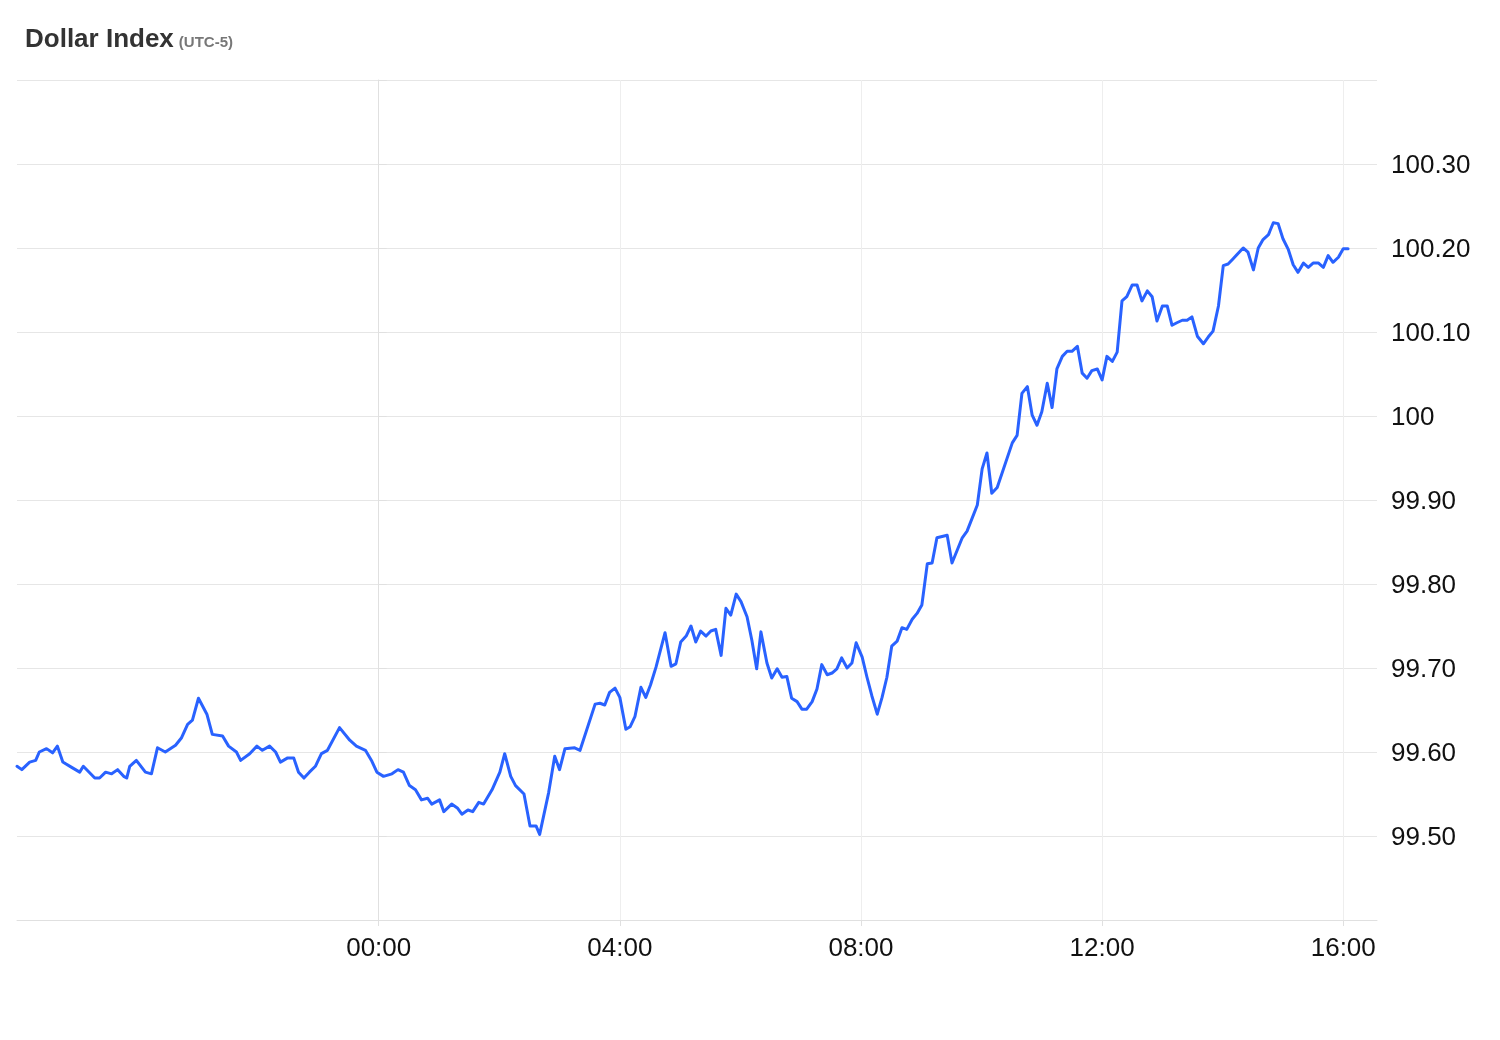 The width and height of the screenshot is (1500, 1040). I want to click on chart-title: Dollar Index, so click(100, 38).